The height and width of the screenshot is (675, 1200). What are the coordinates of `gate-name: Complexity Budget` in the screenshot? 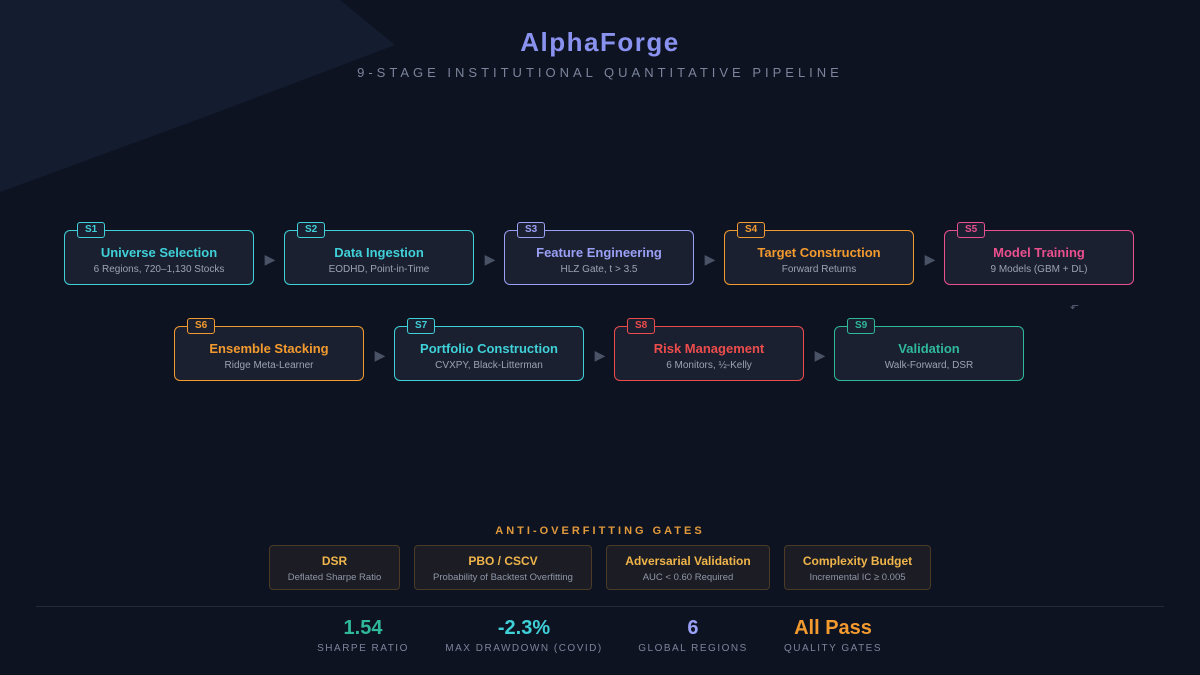 It's located at (857, 561).